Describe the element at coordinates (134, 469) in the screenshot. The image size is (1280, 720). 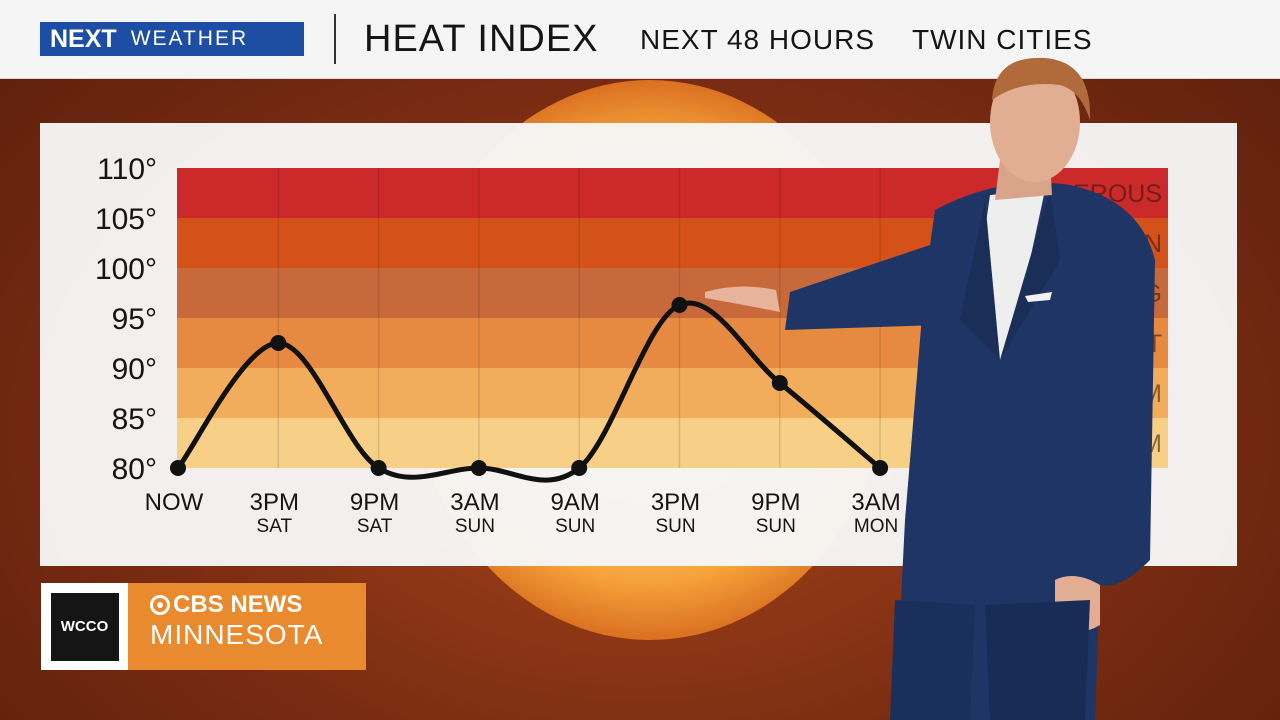
I see `y-tick-label: 80°` at that location.